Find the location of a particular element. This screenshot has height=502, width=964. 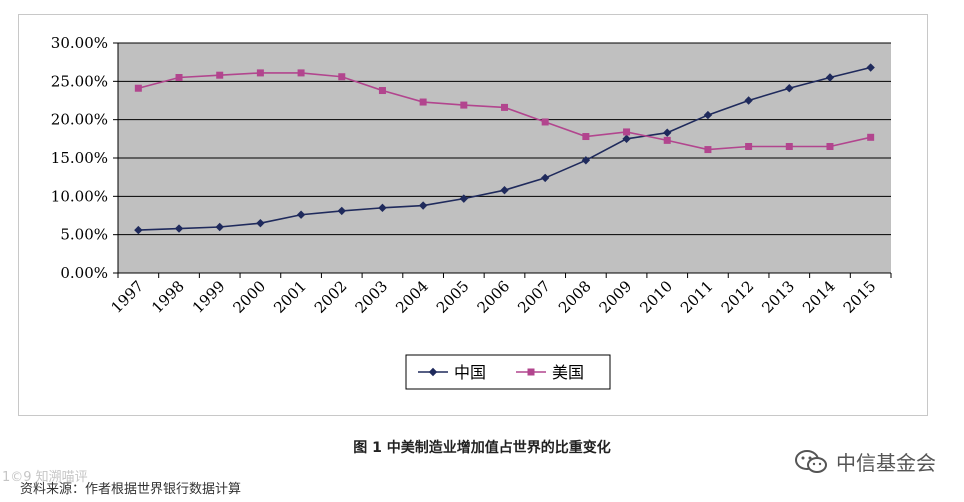

x-tick-label: 2012 is located at coordinates (738, 297).